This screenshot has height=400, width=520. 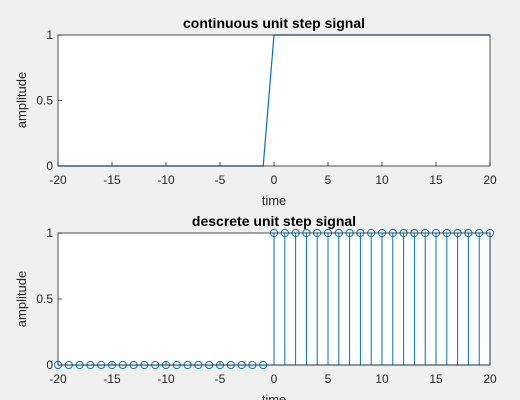 I want to click on chart-title: descrete unit step signal, so click(x=274, y=221).